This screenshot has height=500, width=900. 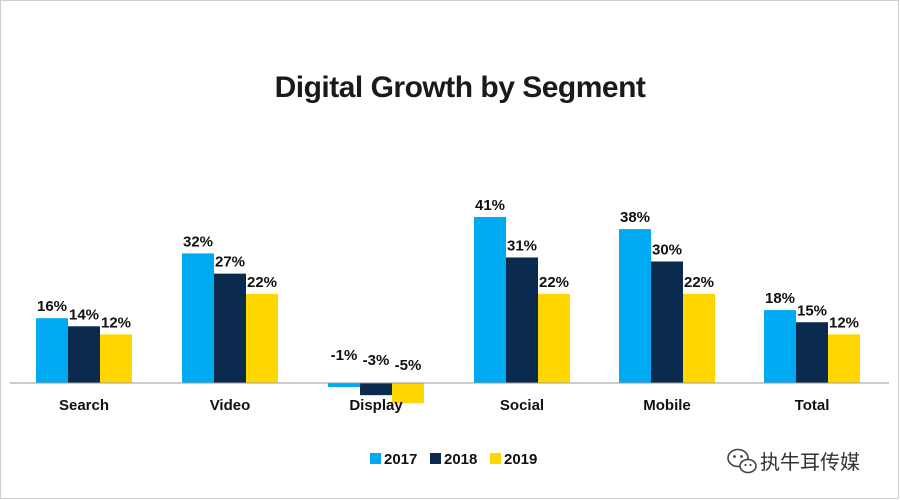 What do you see at coordinates (400, 459) in the screenshot?
I see `legend-label-2017: 2017` at bounding box center [400, 459].